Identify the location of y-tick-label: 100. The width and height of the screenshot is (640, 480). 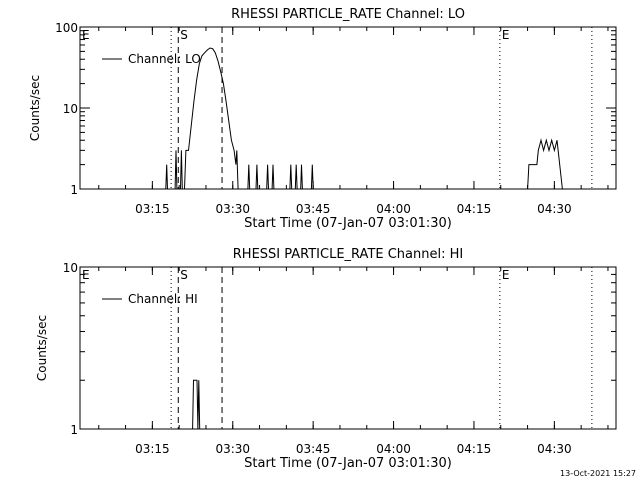
(66, 28).